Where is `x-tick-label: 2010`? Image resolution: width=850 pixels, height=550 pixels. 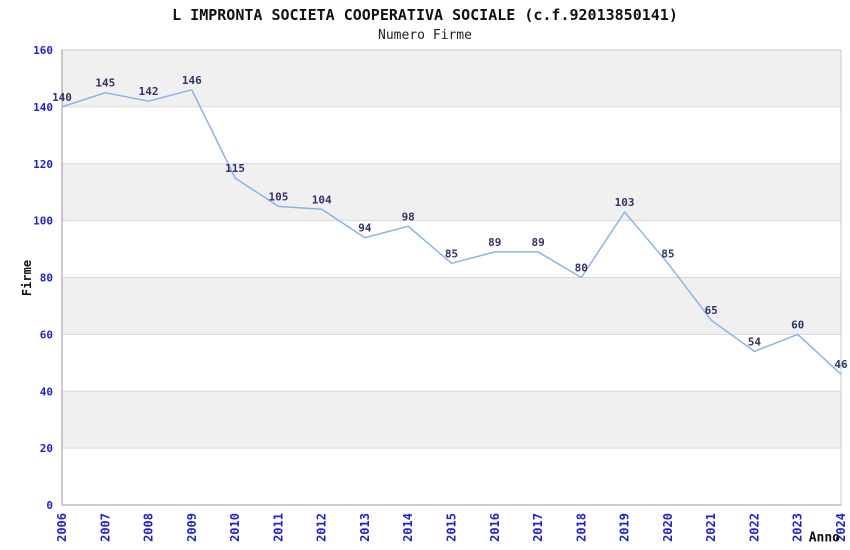
x-tick-label: 2010 is located at coordinates (235, 527).